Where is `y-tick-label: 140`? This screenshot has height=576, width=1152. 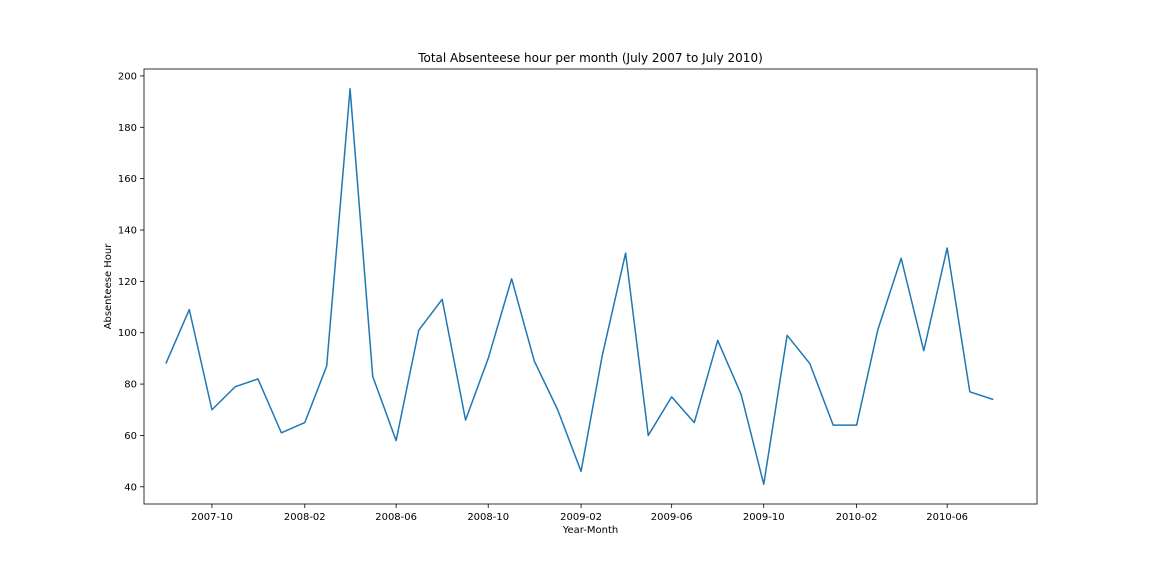 y-tick-label: 140 is located at coordinates (127, 231).